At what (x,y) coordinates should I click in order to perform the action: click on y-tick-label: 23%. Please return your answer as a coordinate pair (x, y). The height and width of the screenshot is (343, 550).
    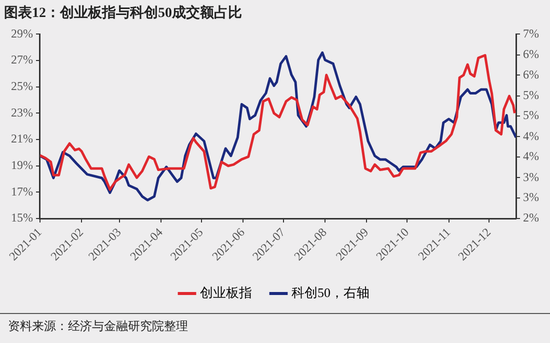
    Looking at the image, I should click on (21, 112).